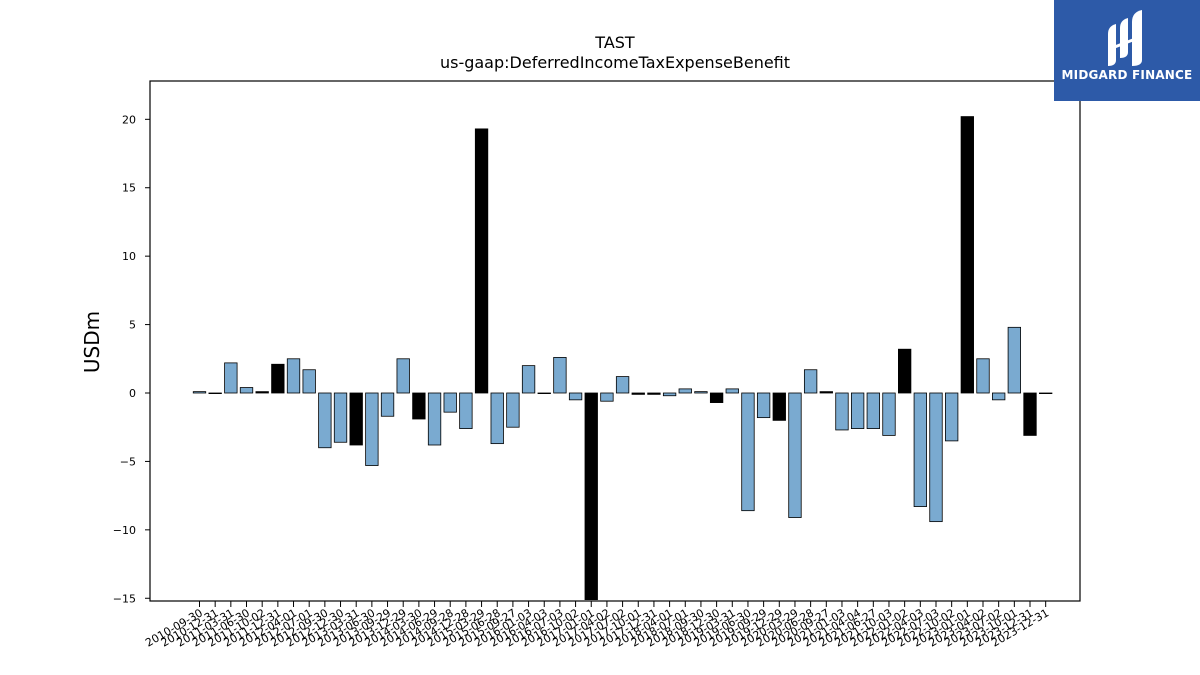 This screenshot has width=1200, height=675. What do you see at coordinates (131, 359) in the screenshot?
I see `y-axis: −15 −10 −5 0 5 10 15 20` at bounding box center [131, 359].